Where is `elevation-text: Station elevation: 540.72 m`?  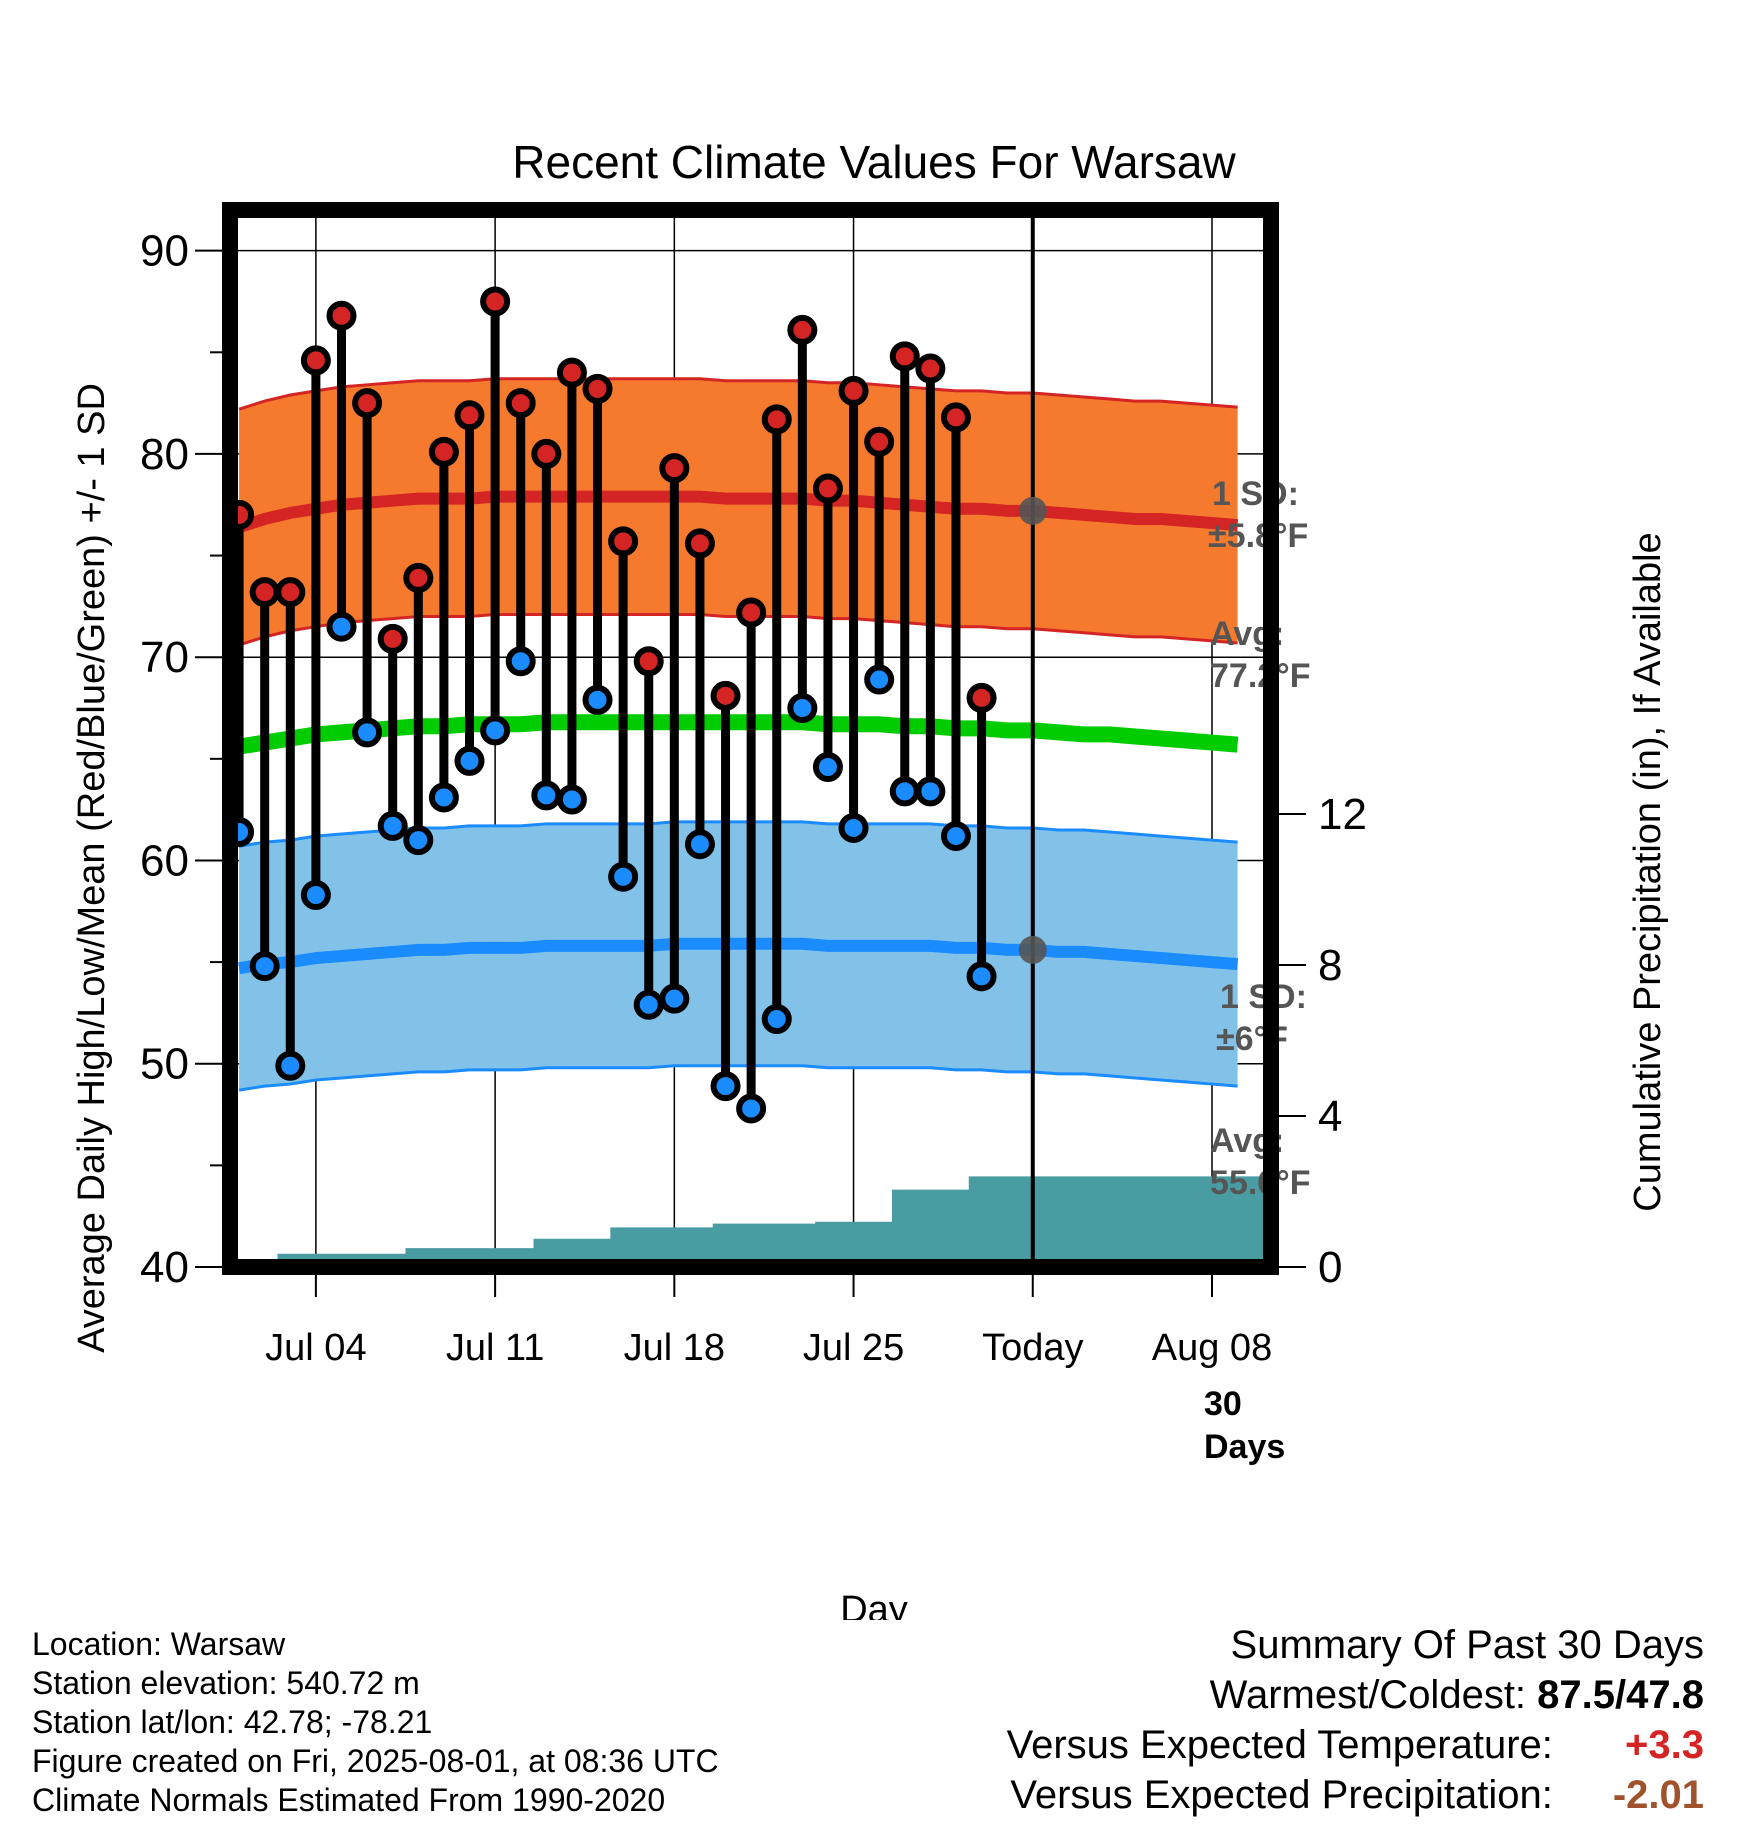 elevation-text: Station elevation: 540.72 m is located at coordinates (226, 1683).